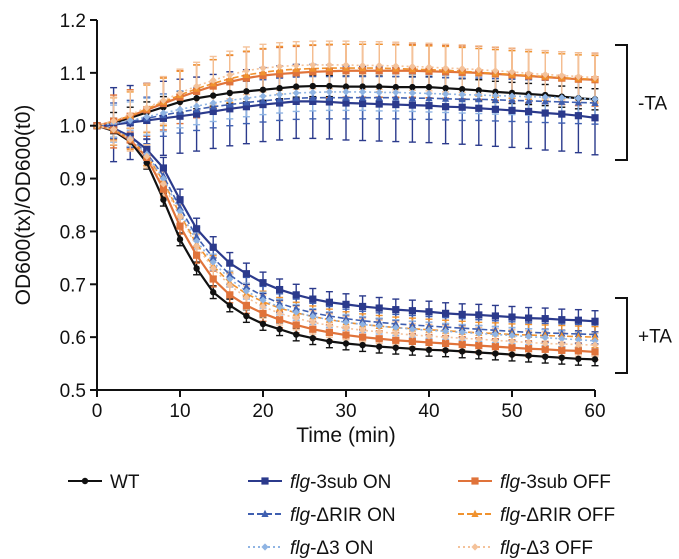 The image size is (679, 559). Describe the element at coordinates (73, 285) in the screenshot. I see `y-tick-label: 0.7` at that location.